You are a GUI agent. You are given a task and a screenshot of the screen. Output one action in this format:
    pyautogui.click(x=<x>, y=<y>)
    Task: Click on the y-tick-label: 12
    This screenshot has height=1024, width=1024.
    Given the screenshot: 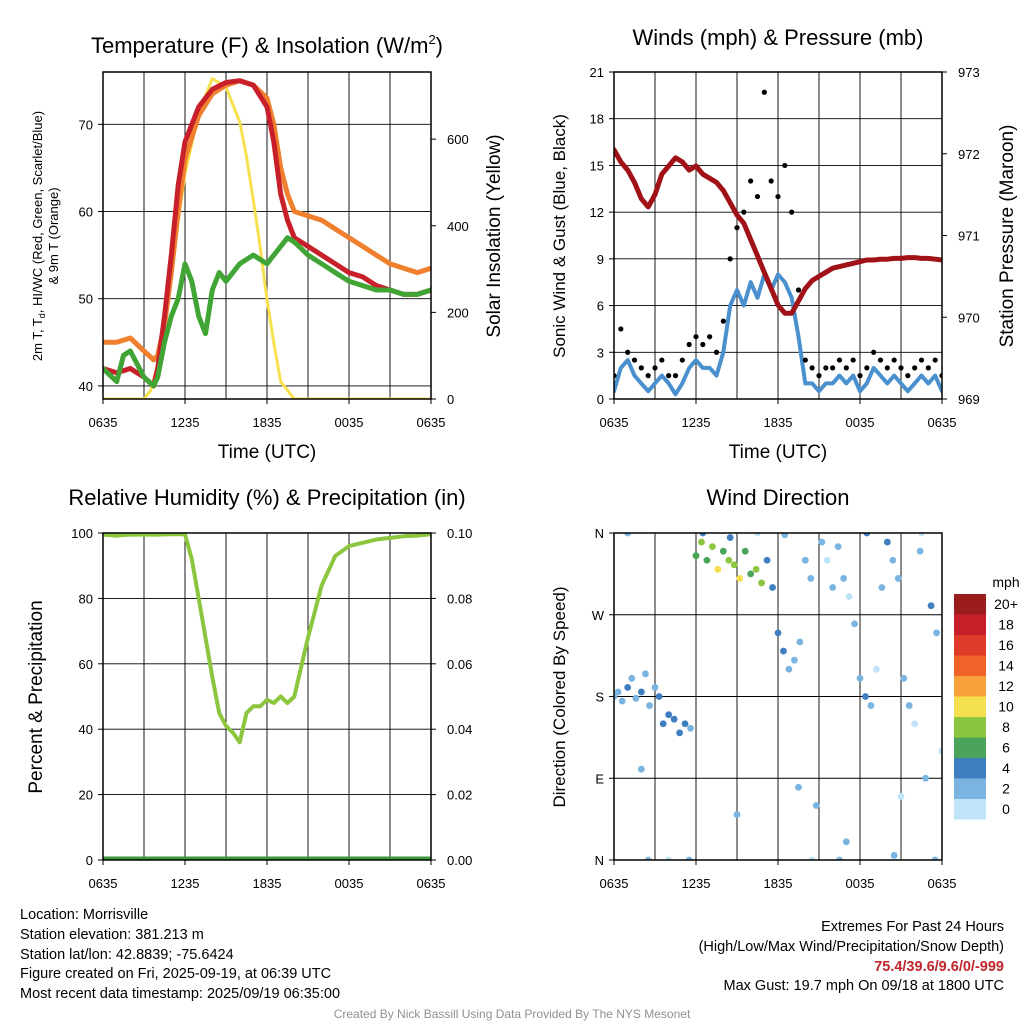 What is the action you would take?
    pyautogui.click(x=597, y=212)
    